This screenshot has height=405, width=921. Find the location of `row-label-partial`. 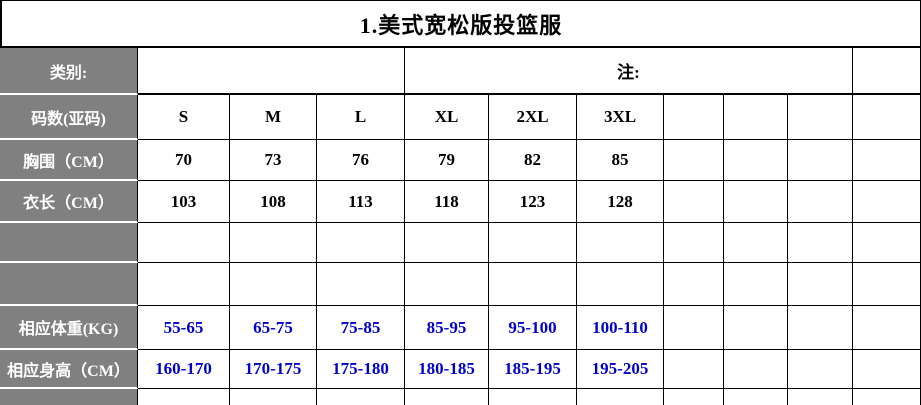

row-label-partial is located at coordinates (69, 397).